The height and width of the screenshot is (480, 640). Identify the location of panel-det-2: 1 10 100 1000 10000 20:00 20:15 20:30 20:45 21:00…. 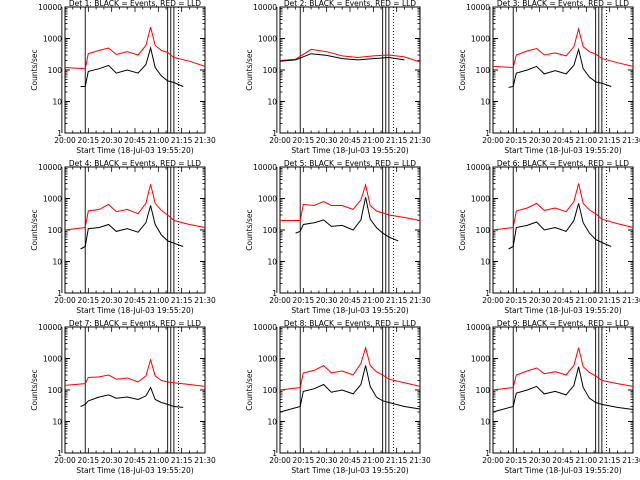
(338, 77).